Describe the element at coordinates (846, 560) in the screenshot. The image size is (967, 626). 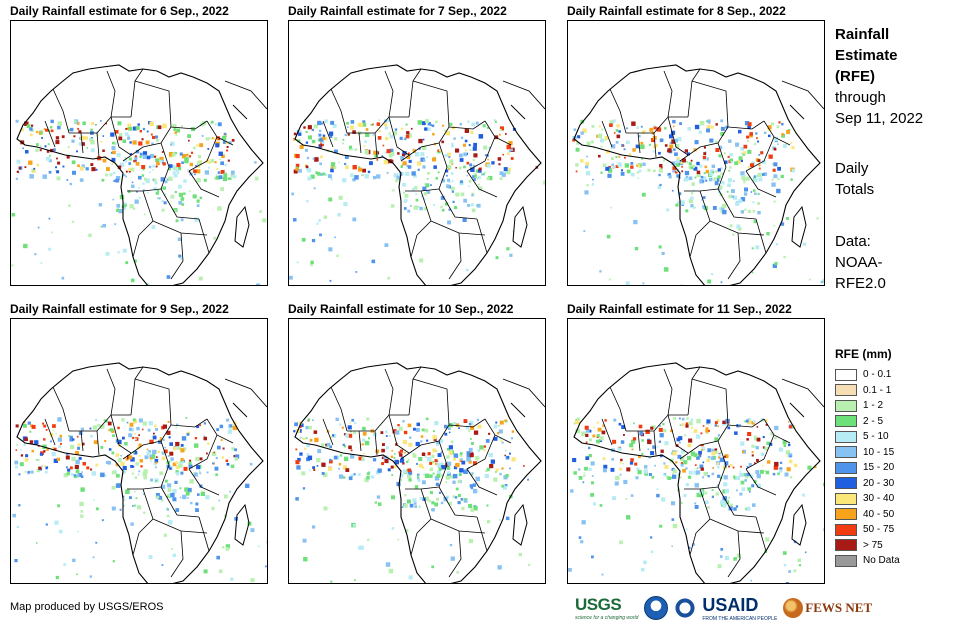
I see `legend-swatch` at that location.